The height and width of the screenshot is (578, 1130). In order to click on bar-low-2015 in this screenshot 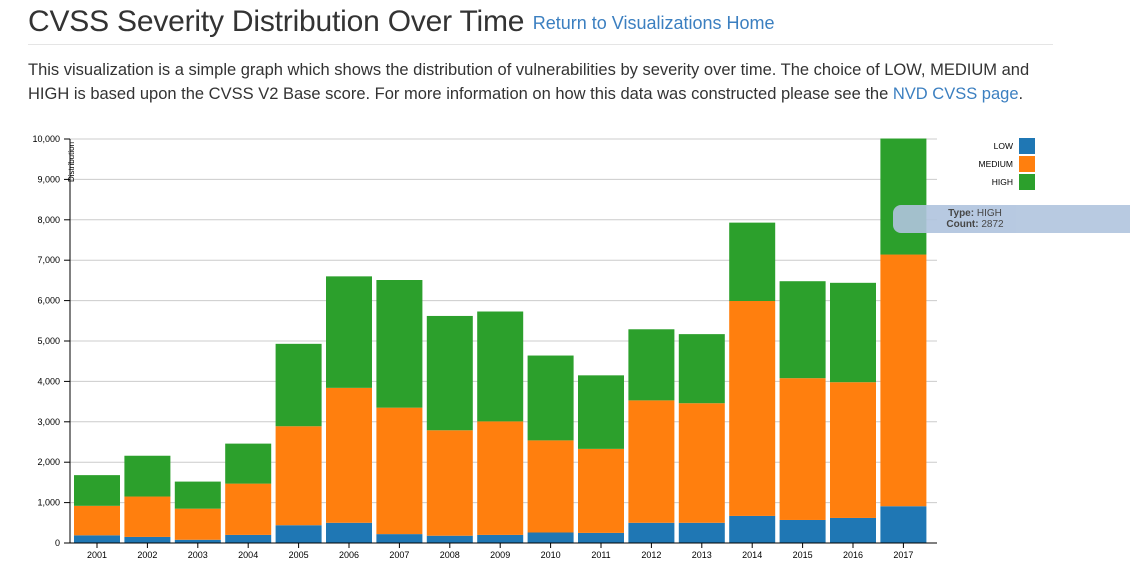, I will do `click(802, 531)`.